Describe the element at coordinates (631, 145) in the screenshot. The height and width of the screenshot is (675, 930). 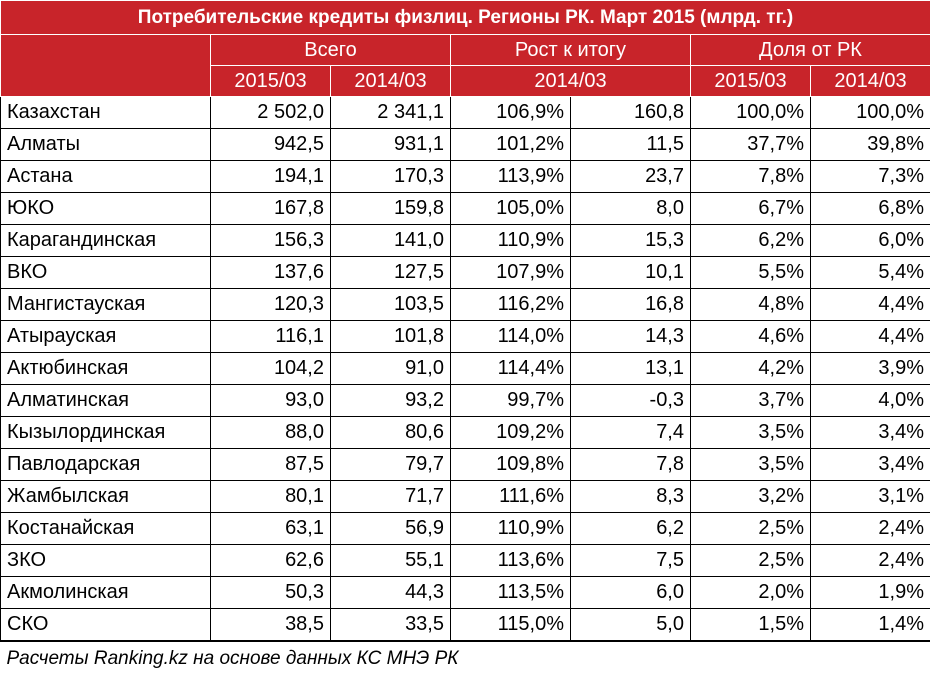
I see `growth-absolute-cell: 11,5` at that location.